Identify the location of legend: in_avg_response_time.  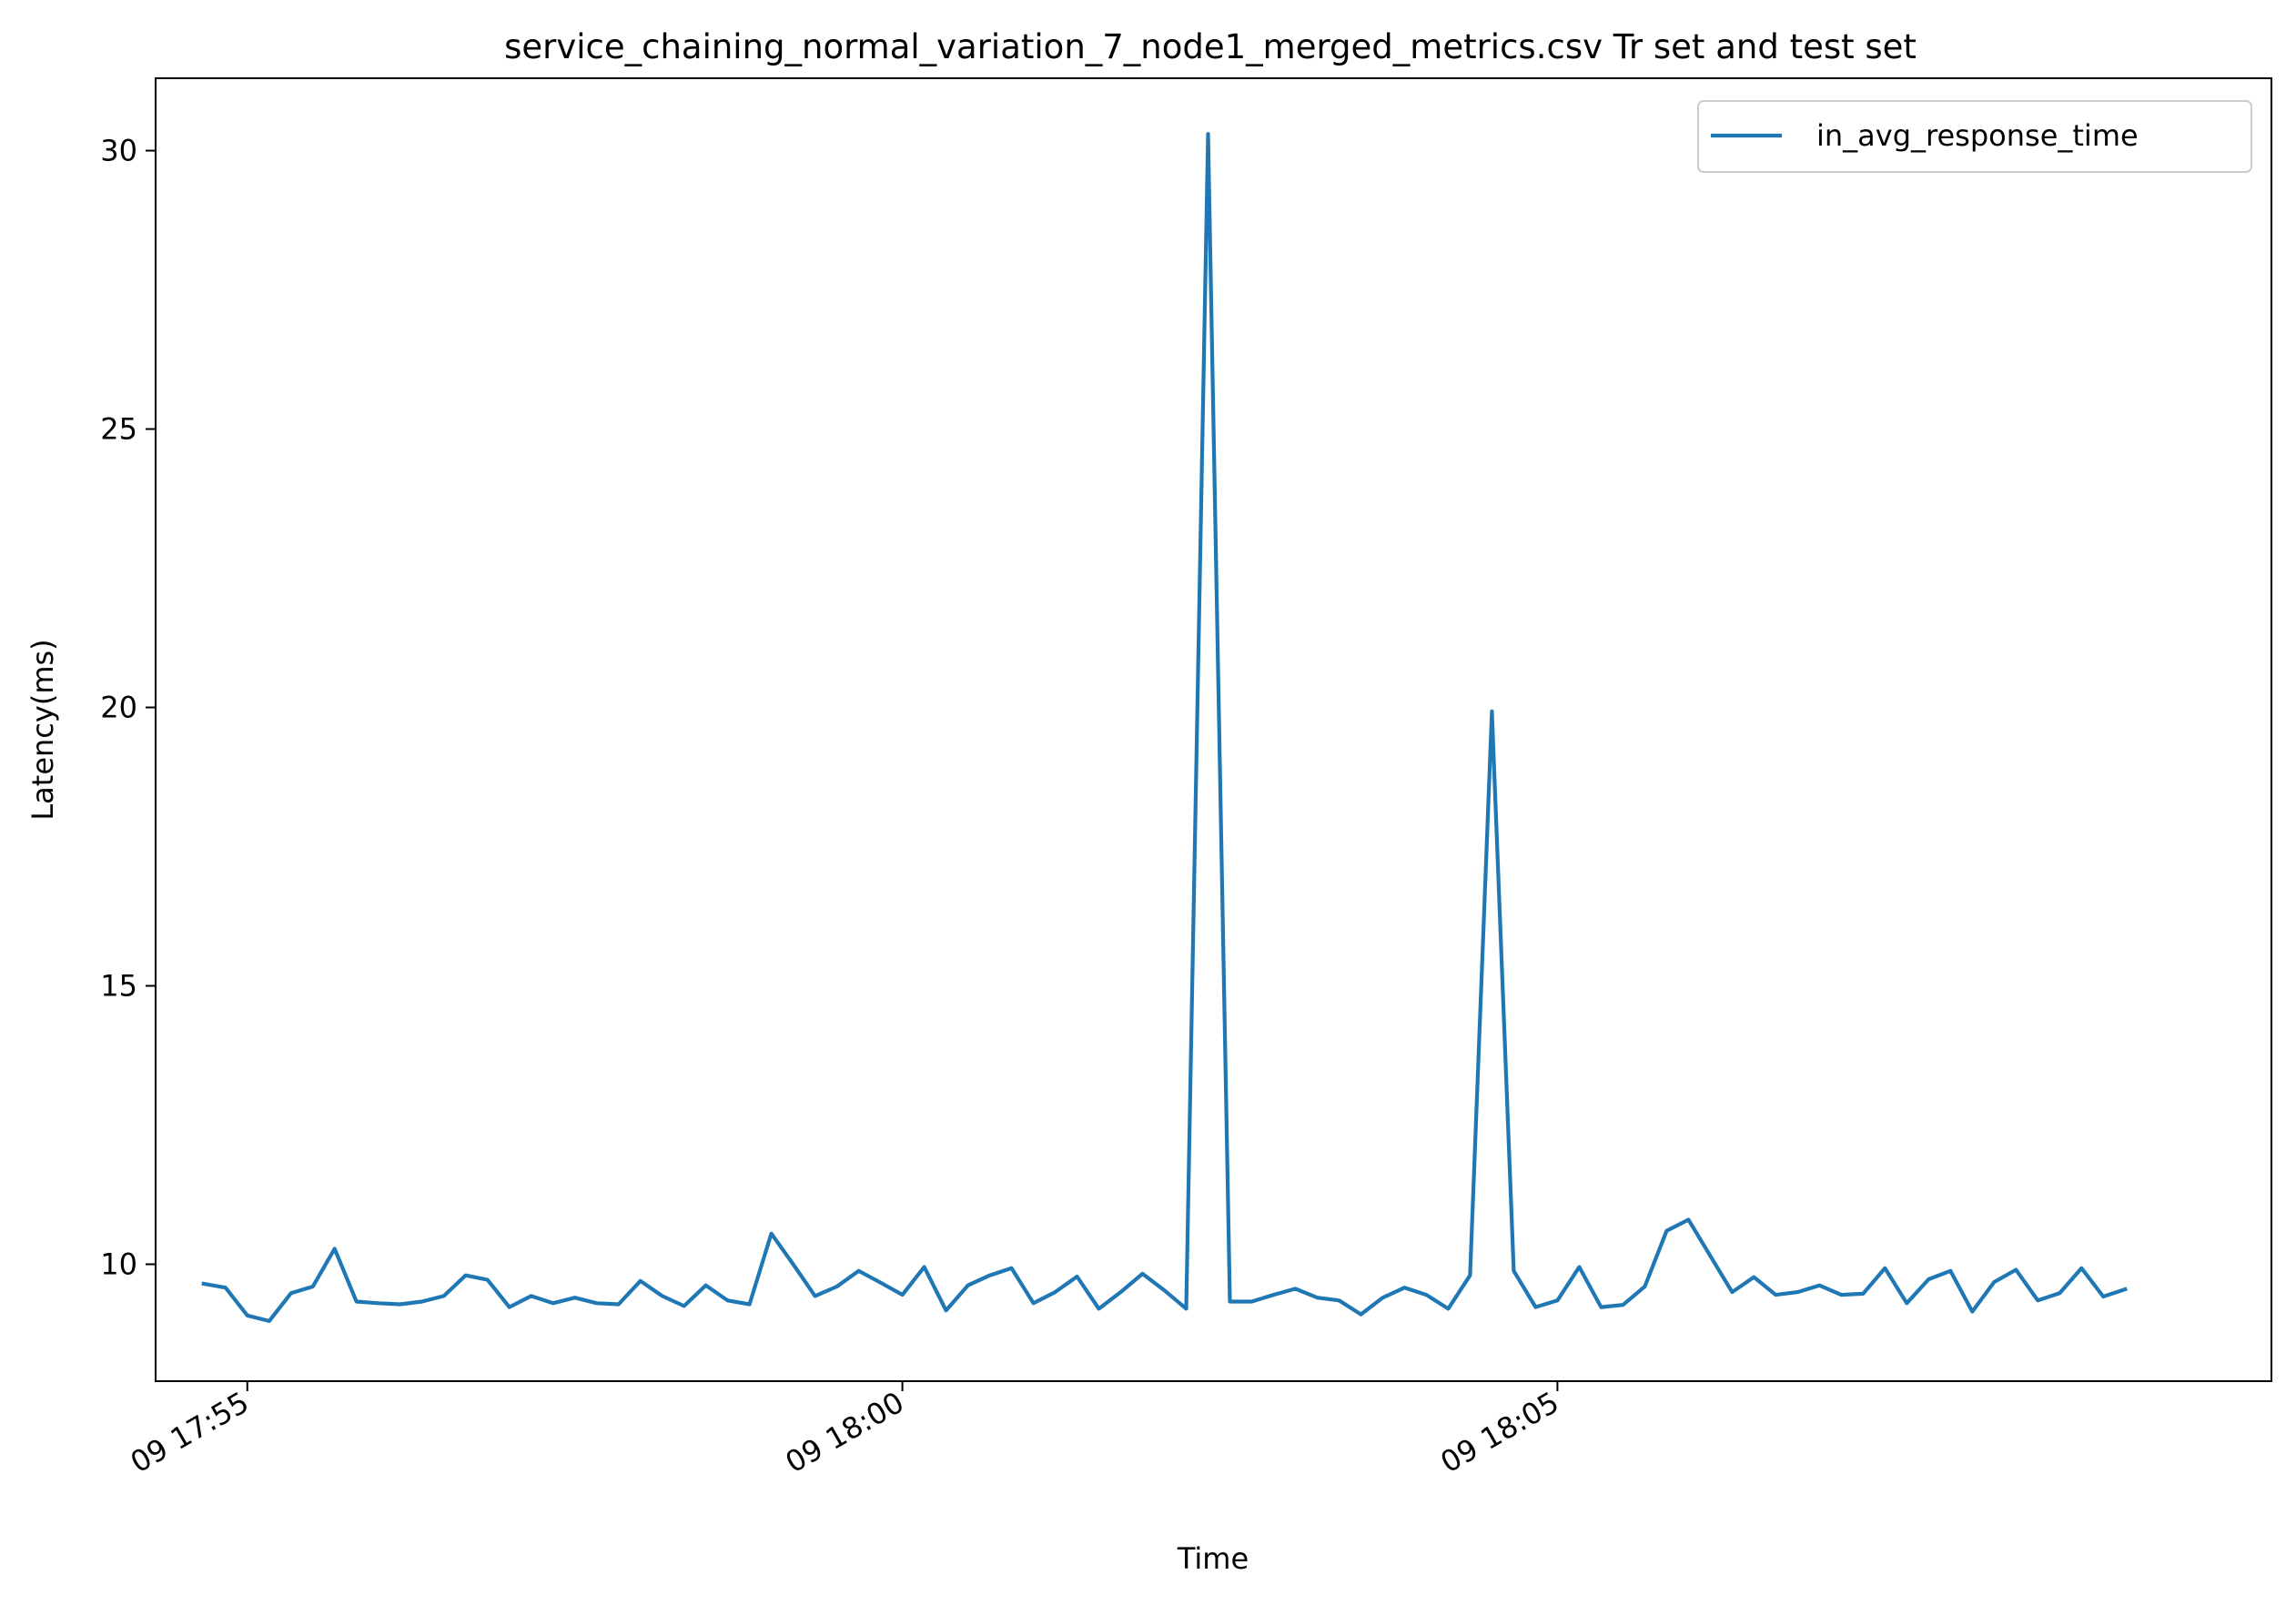
(1974, 136).